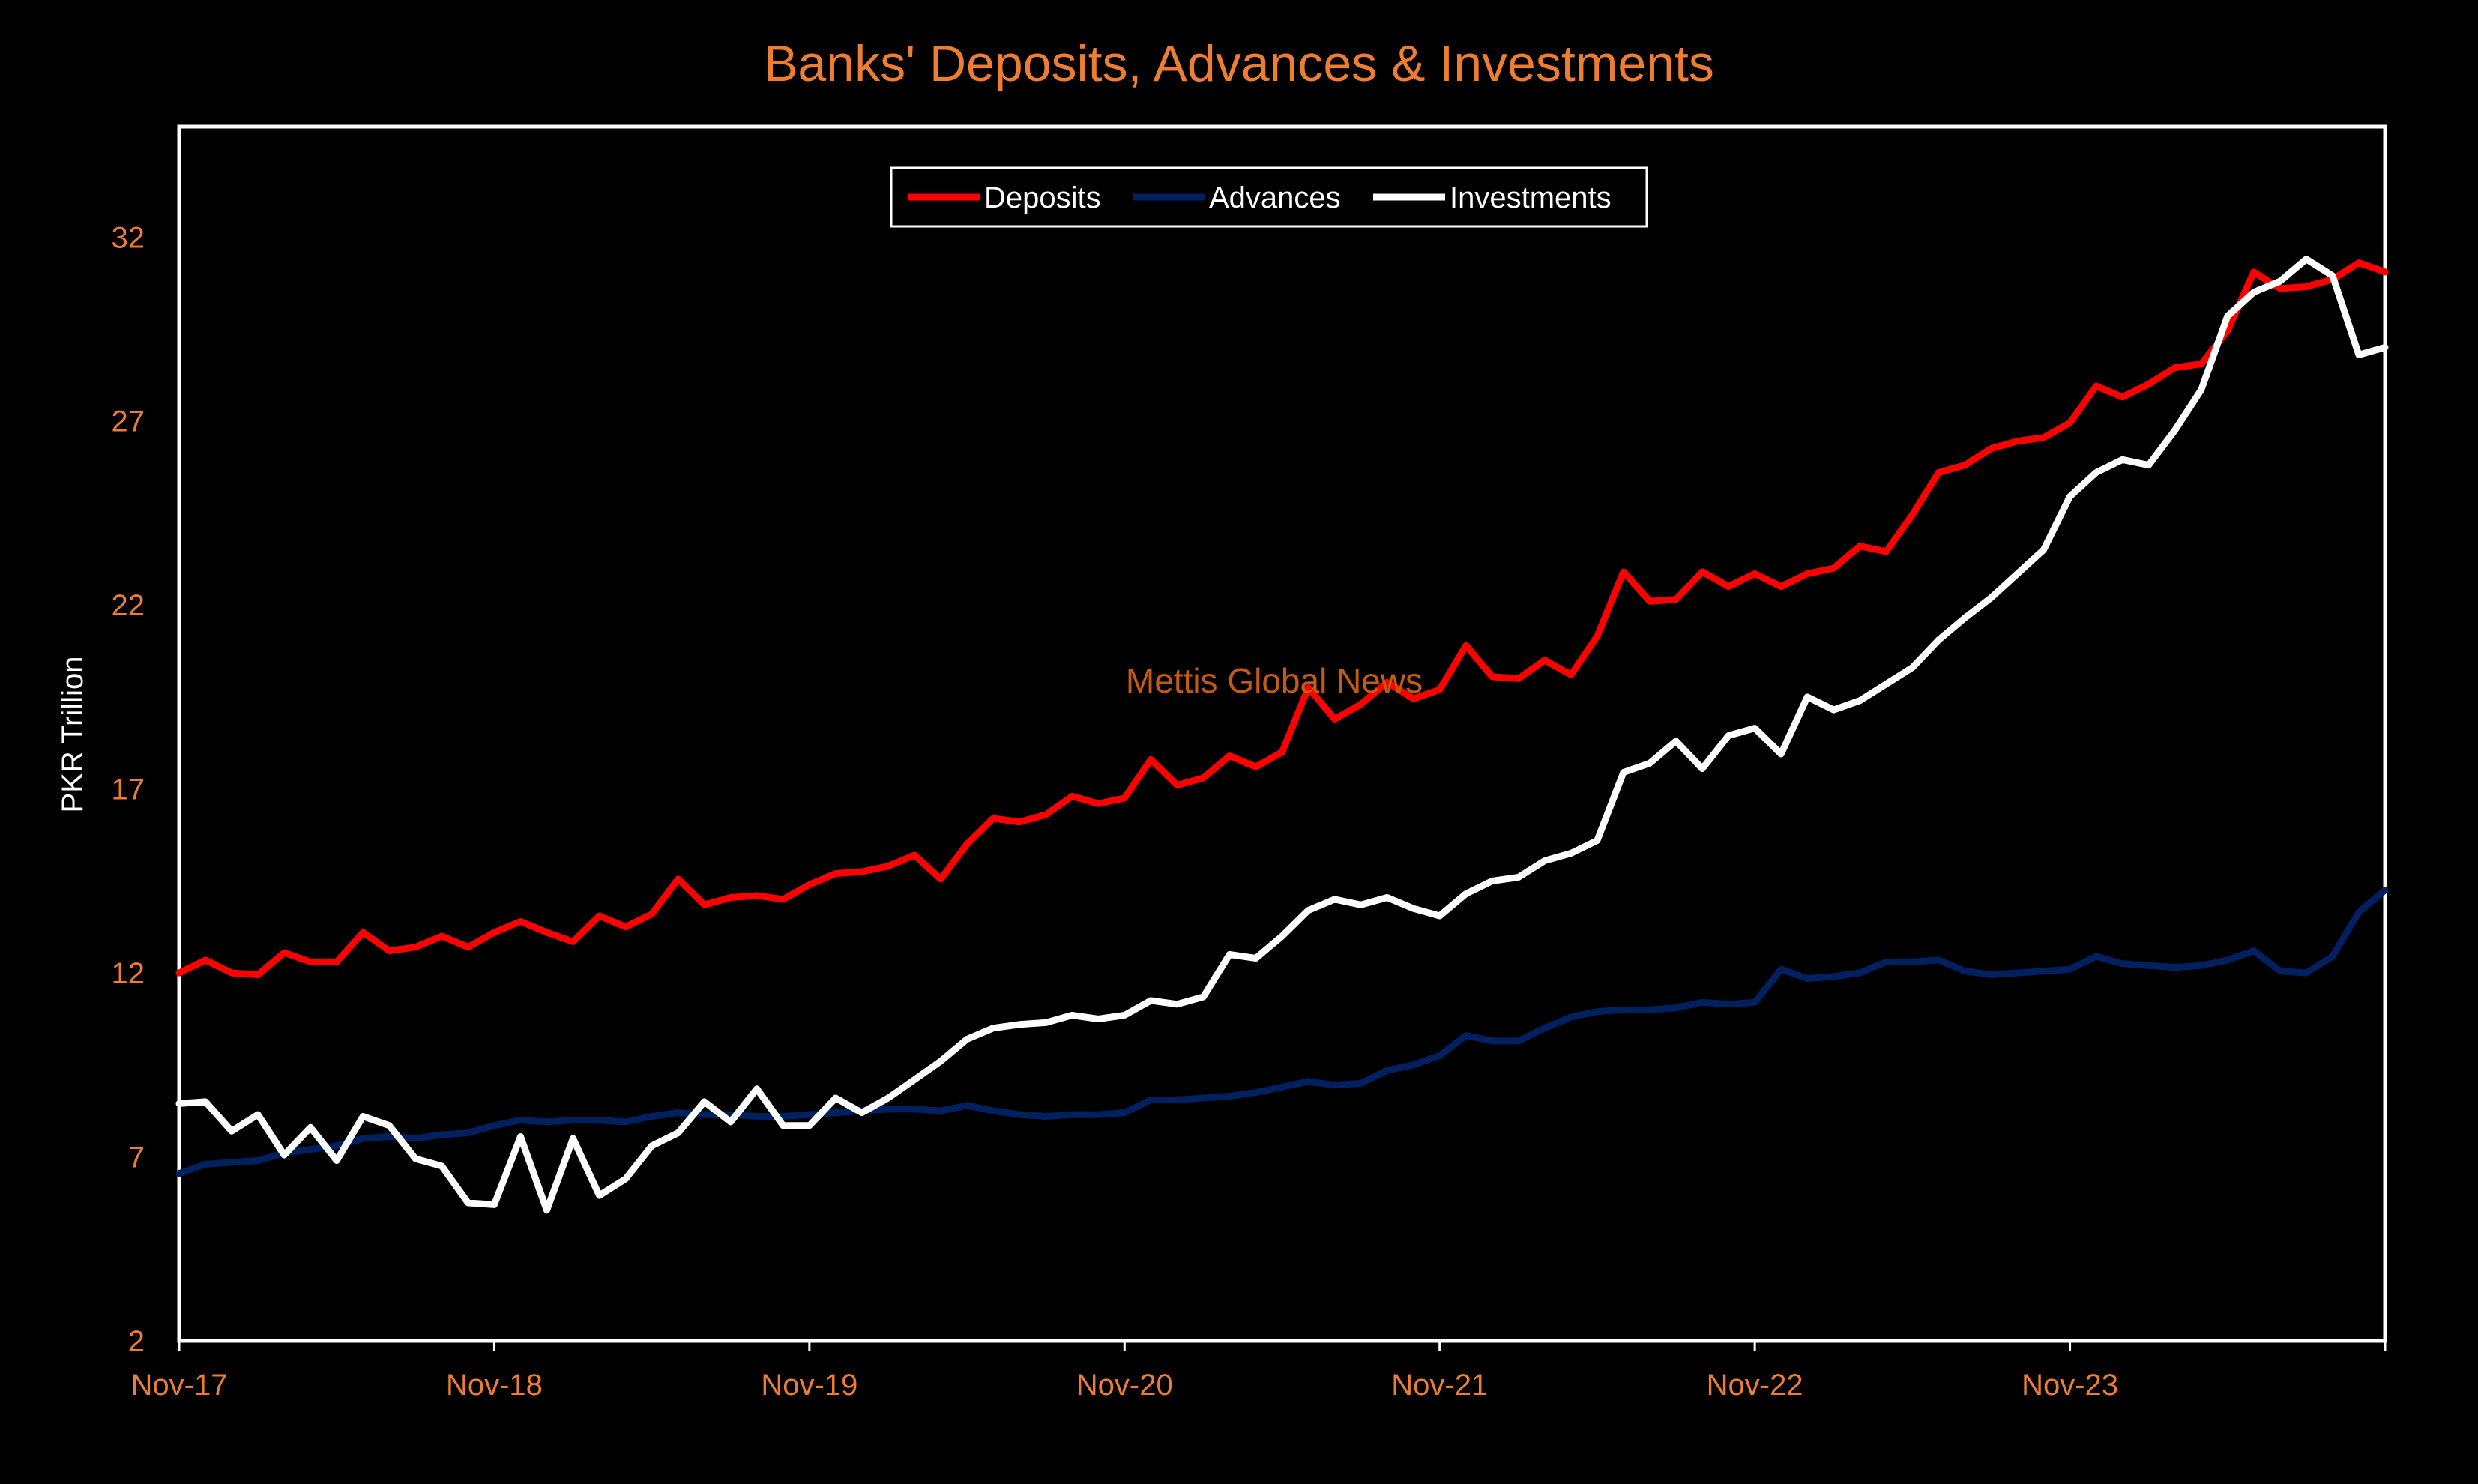  I want to click on y-tick-label: 22, so click(128, 605).